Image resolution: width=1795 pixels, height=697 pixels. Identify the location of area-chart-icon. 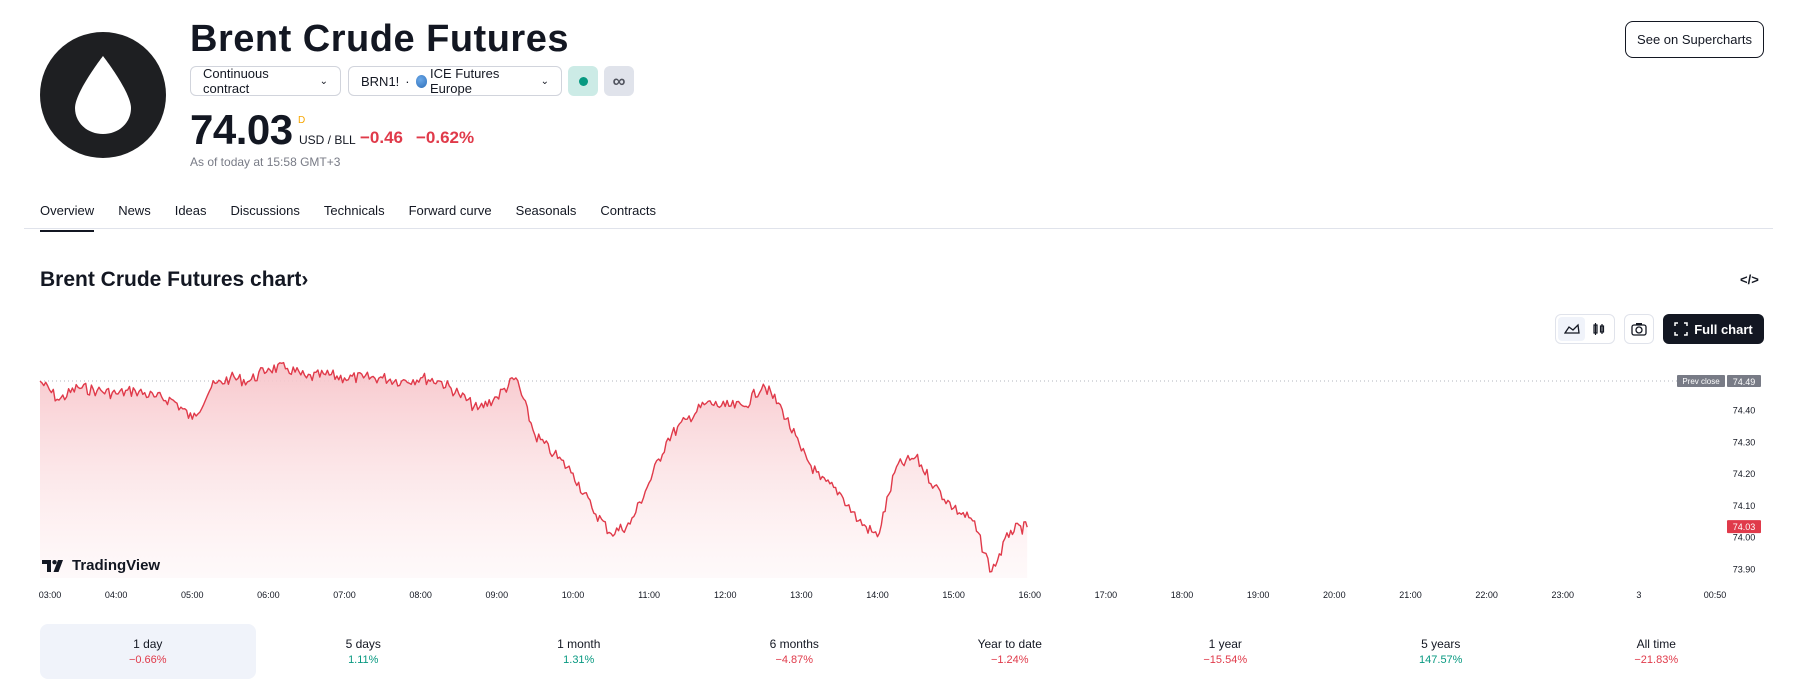
(1571, 329).